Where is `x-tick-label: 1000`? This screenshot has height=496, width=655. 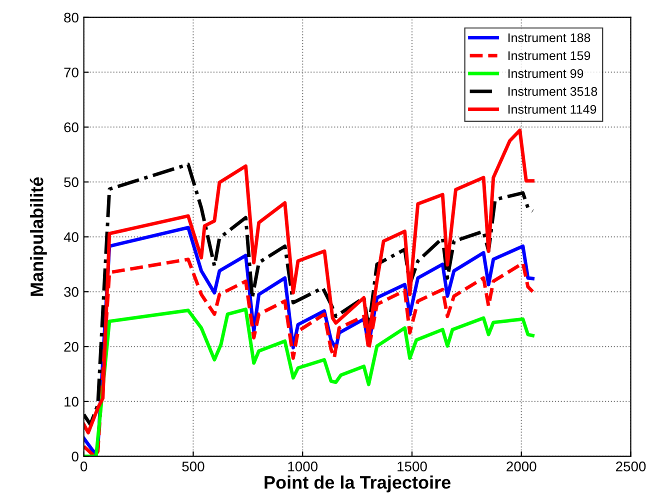
x-tick-label: 1000 is located at coordinates (303, 467).